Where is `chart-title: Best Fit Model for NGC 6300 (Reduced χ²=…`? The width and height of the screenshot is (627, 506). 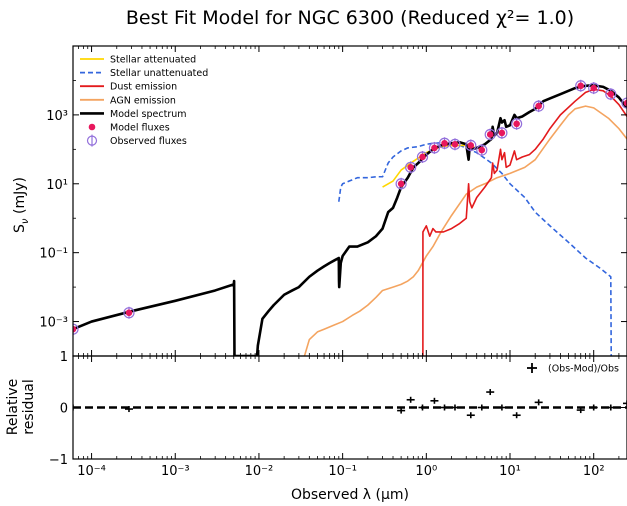 chart-title: Best Fit Model for NGC 6300 (Reduced χ²=… is located at coordinates (350, 18).